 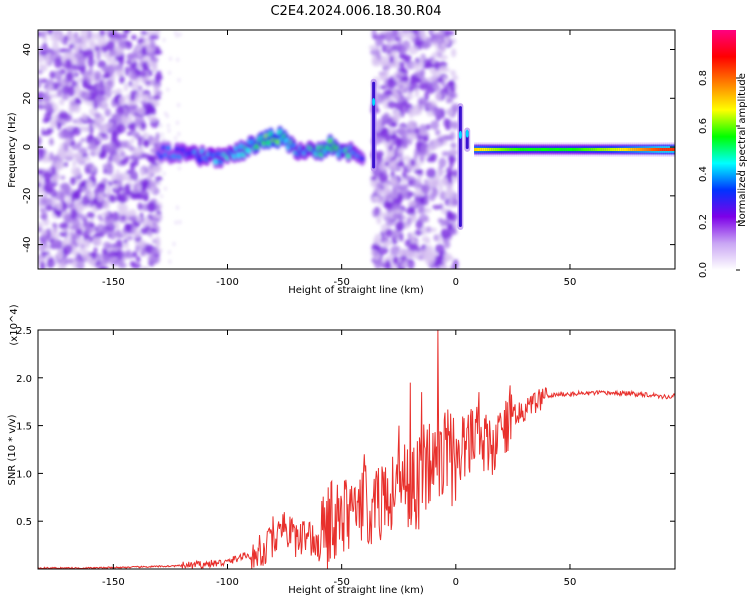 I want to click on colorbar-tick-label: 0.4, so click(x=703, y=174).